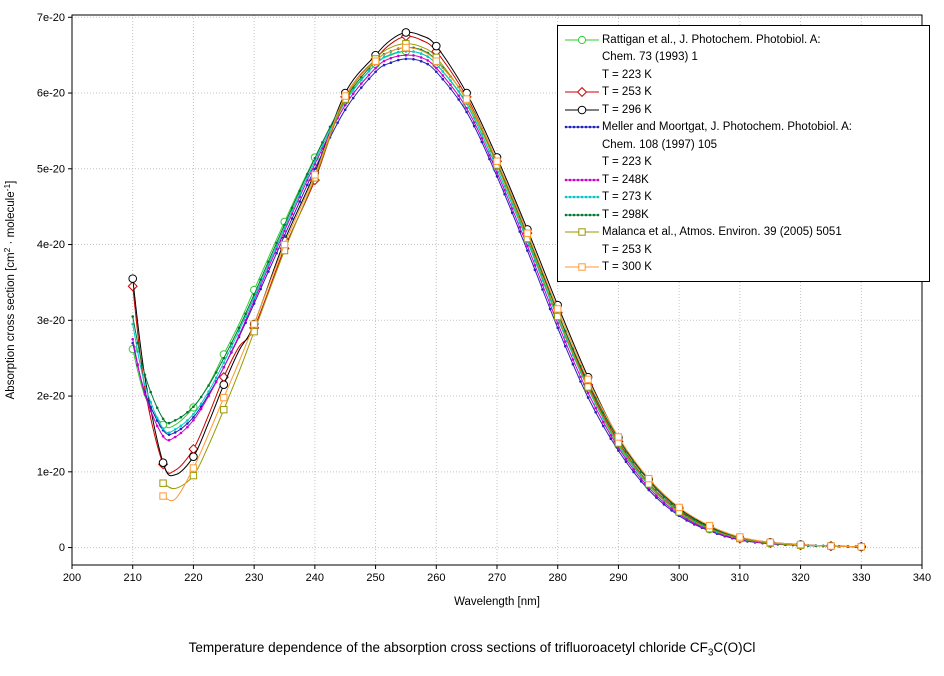  I want to click on legend-entry-line: Chem. 73 (1993) 1, so click(743, 58).